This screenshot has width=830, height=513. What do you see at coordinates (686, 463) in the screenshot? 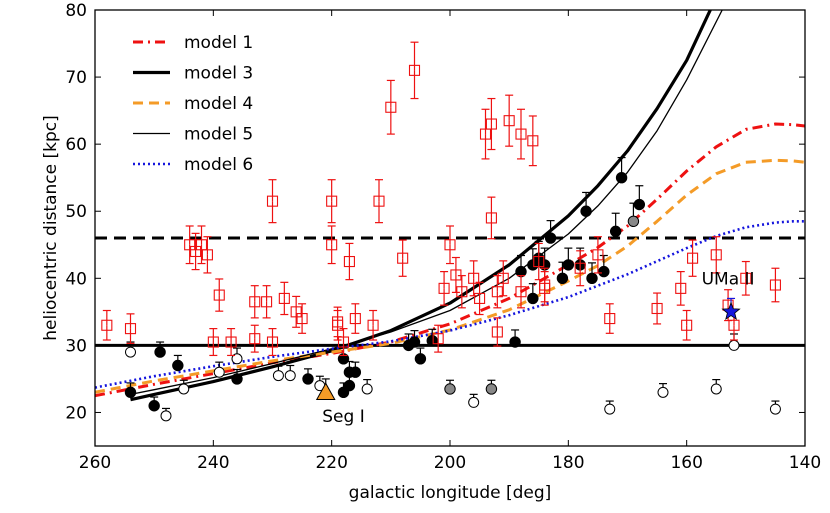
I see `x-tick-label: 160` at bounding box center [686, 463].